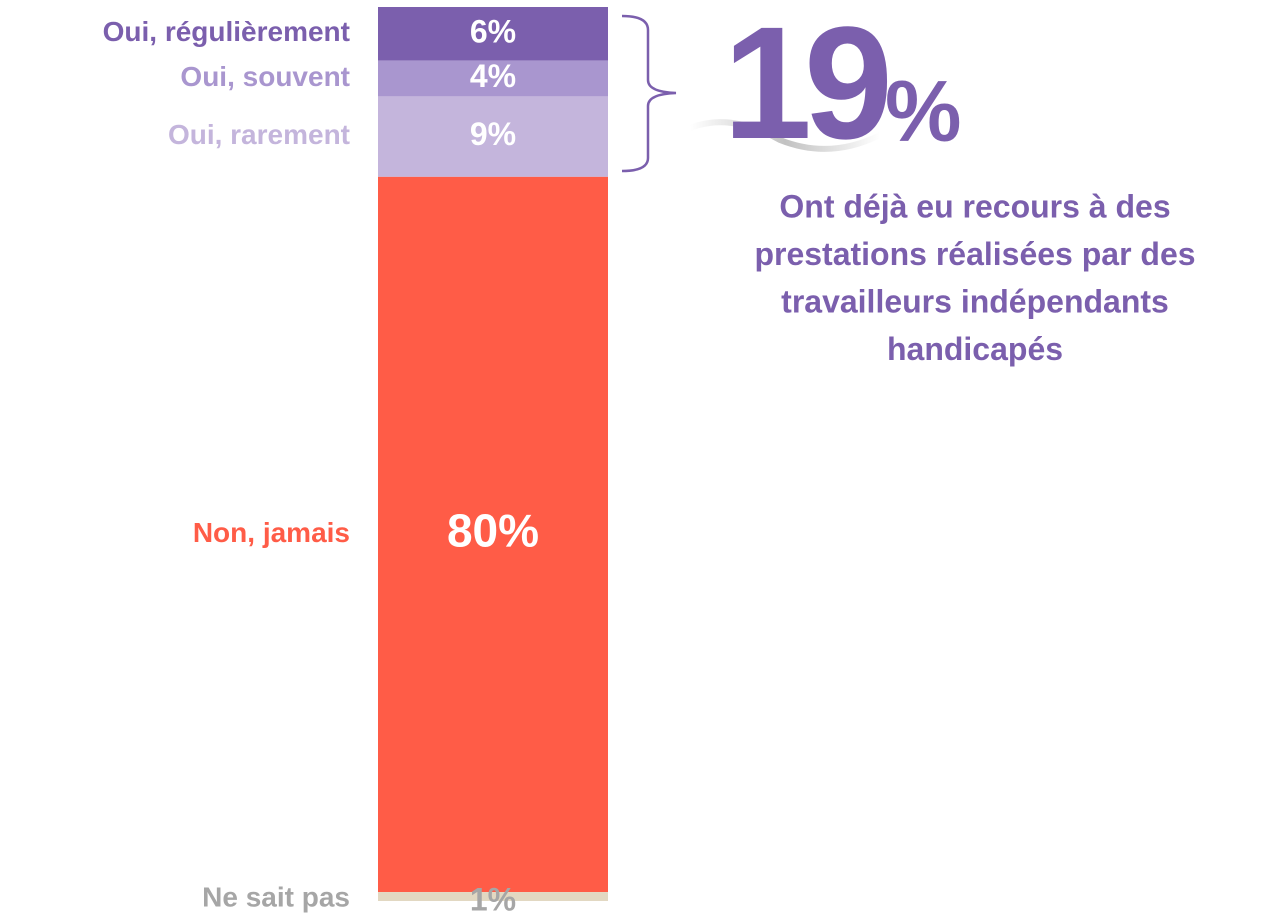  Describe the element at coordinates (923, 112) in the screenshot. I see `callout-unit: %` at that location.